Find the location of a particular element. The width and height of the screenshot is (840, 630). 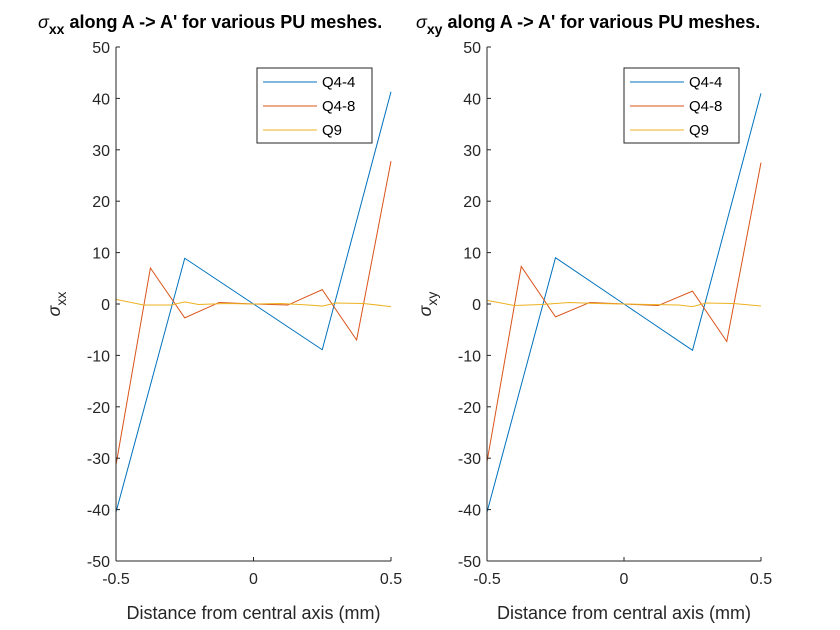

chart-title-subscript: xx is located at coordinates (57, 29).